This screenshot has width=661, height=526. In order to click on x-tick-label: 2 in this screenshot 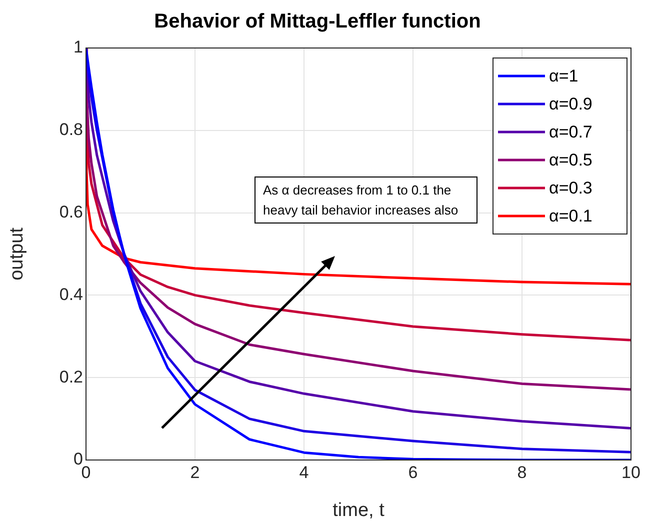, I will do `click(195, 472)`.